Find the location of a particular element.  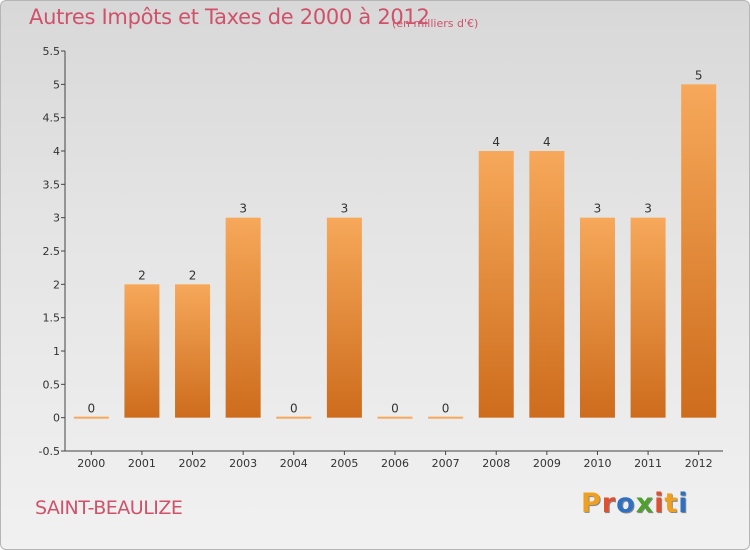

proxiti-logo: Proxiti is located at coordinates (635, 503).